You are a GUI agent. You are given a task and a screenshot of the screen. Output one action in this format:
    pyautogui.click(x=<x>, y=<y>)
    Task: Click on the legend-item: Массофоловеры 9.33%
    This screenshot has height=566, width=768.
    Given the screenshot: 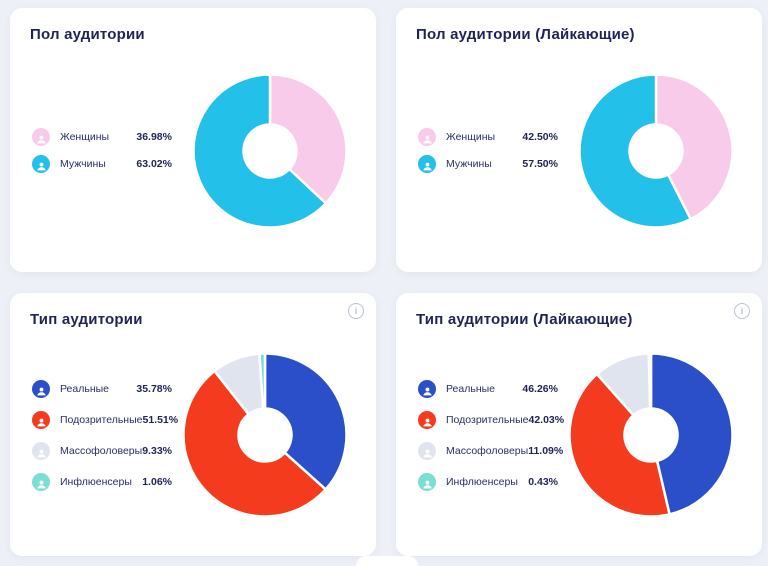 What is the action you would take?
    pyautogui.click(x=102, y=450)
    